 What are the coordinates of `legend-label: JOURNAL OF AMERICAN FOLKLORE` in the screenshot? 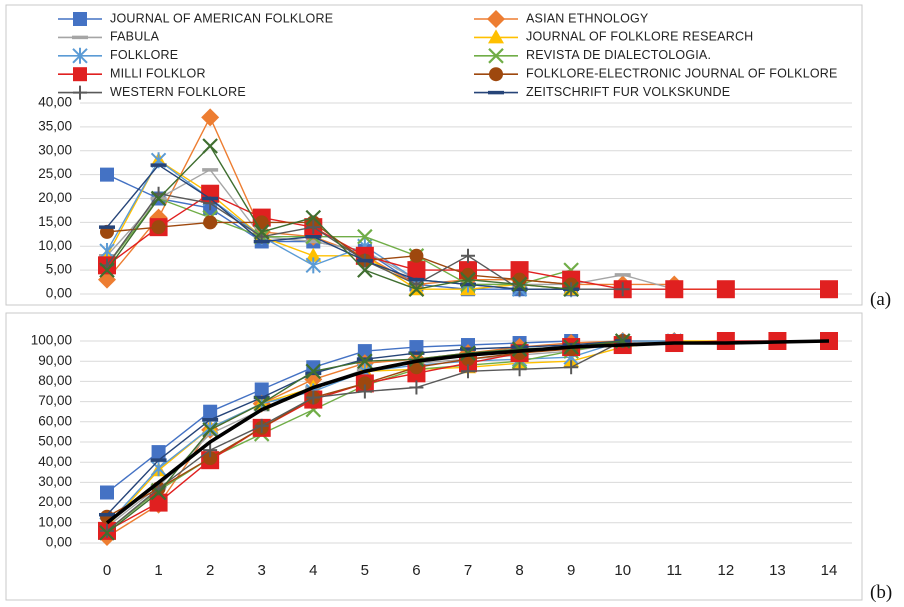 It's located at (221, 18).